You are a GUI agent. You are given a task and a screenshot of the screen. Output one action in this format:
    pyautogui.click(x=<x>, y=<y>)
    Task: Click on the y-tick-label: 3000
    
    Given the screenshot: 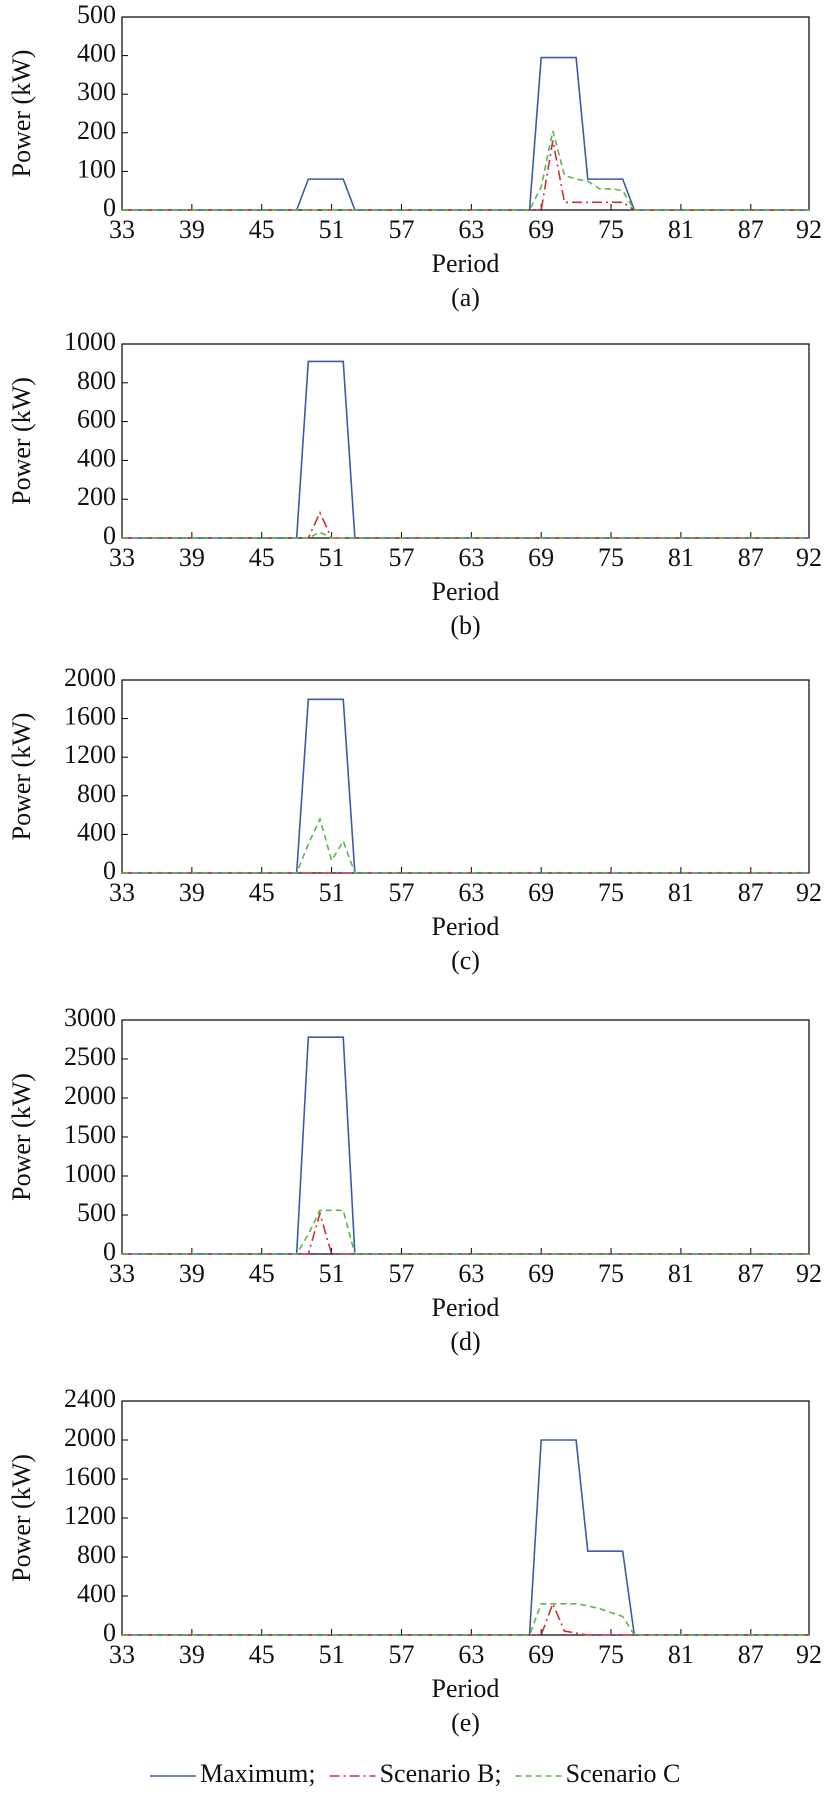 What is the action you would take?
    pyautogui.click(x=90, y=1017)
    